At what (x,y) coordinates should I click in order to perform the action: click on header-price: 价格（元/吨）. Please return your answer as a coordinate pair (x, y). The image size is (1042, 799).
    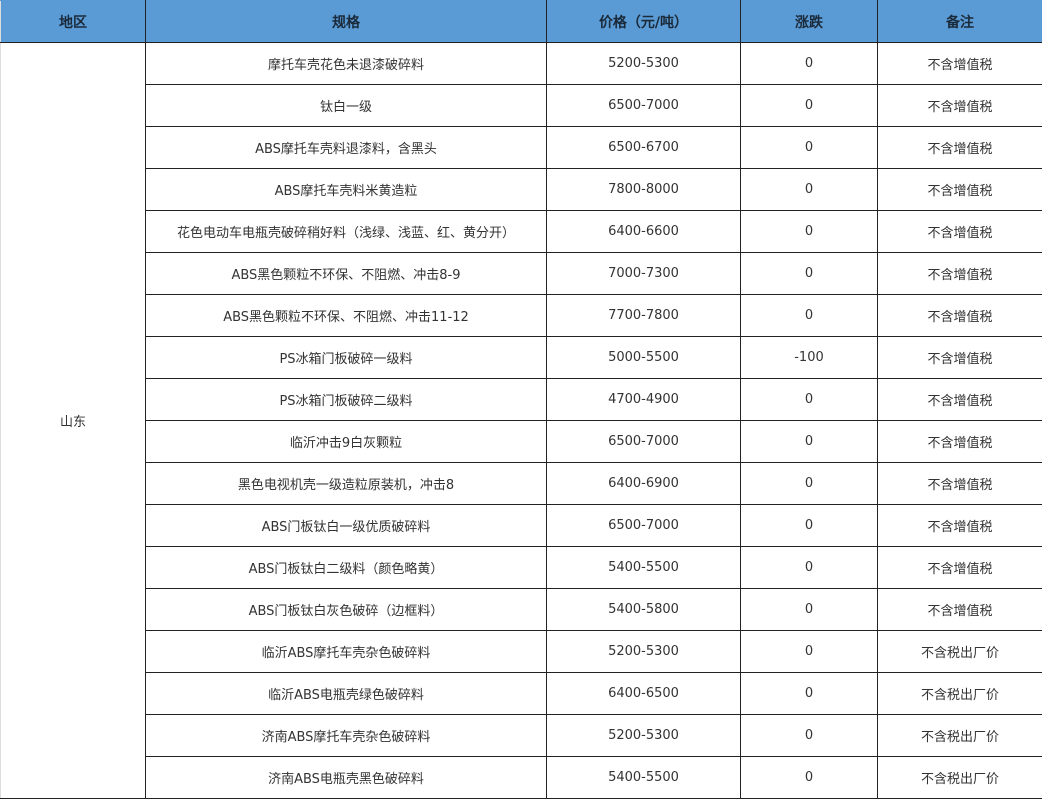
    Looking at the image, I should click on (643, 21).